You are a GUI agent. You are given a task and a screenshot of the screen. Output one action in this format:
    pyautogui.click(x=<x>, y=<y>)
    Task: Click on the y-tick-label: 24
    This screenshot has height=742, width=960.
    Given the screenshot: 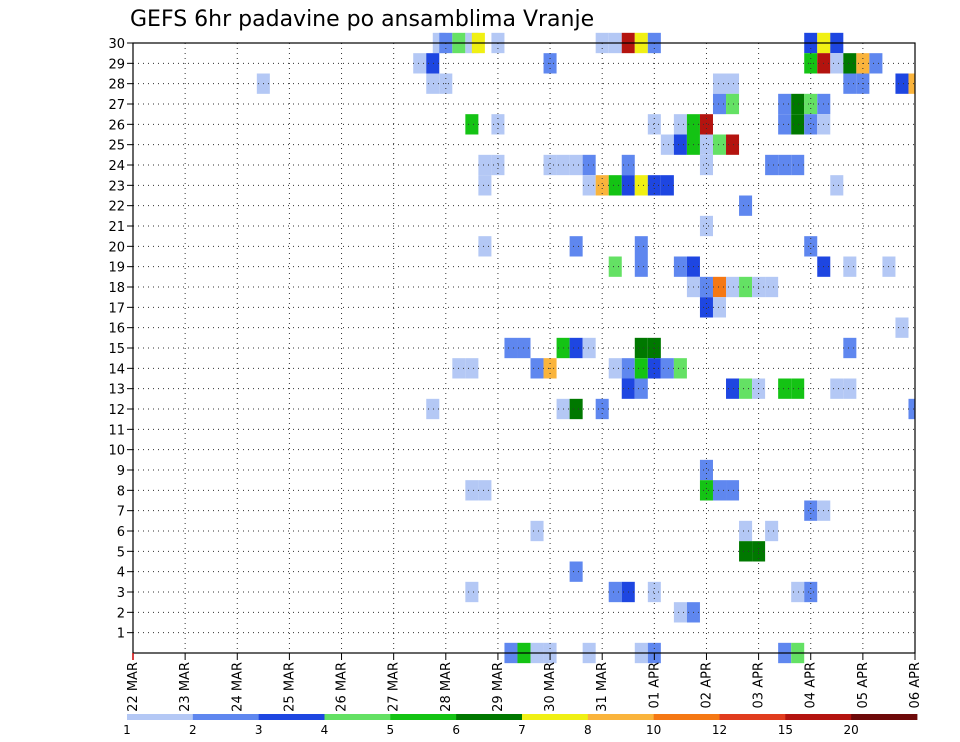 What is the action you would take?
    pyautogui.click(x=116, y=166)
    